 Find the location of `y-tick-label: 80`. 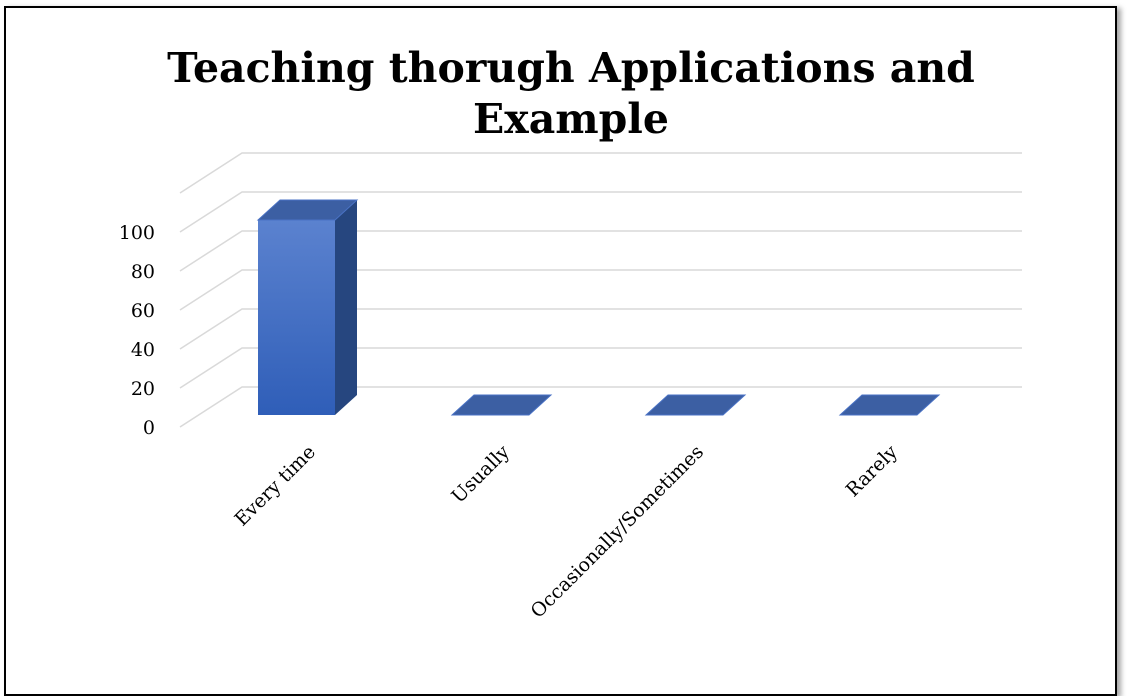

y-tick-label: 80 is located at coordinates (143, 272).